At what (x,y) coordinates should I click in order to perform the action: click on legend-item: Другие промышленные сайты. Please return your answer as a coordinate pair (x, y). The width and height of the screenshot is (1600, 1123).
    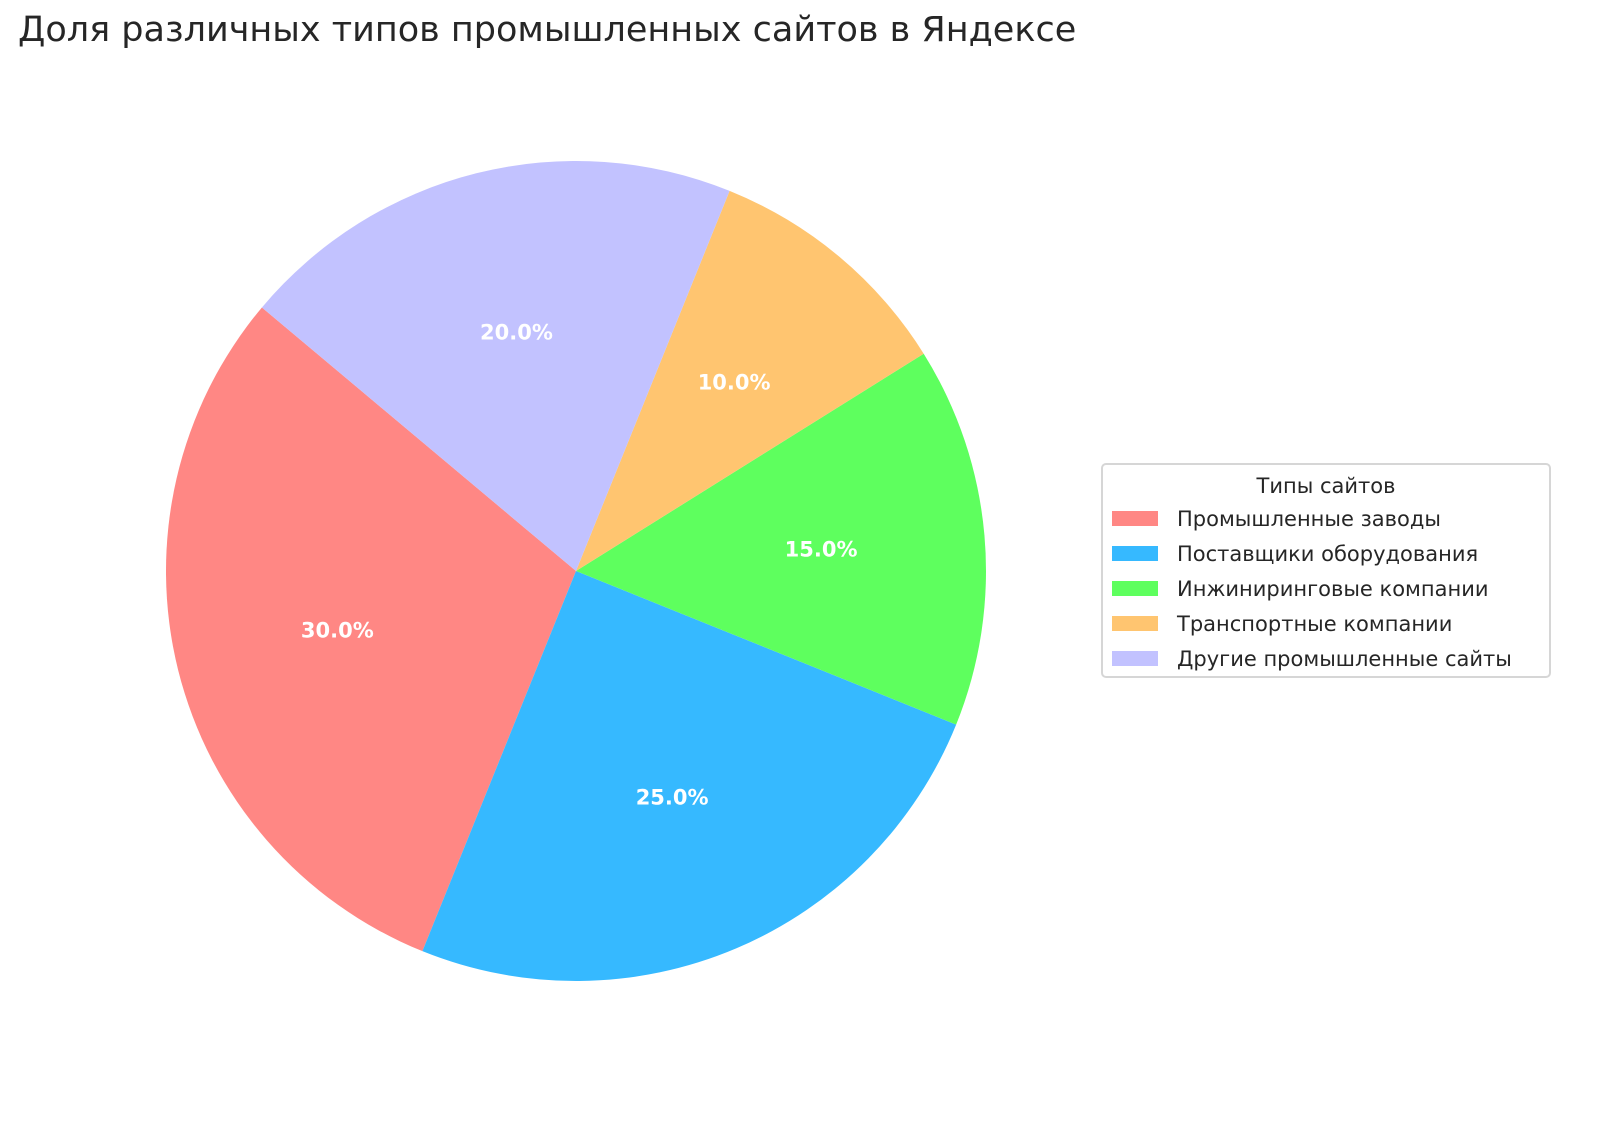
    Looking at the image, I should click on (1326, 658).